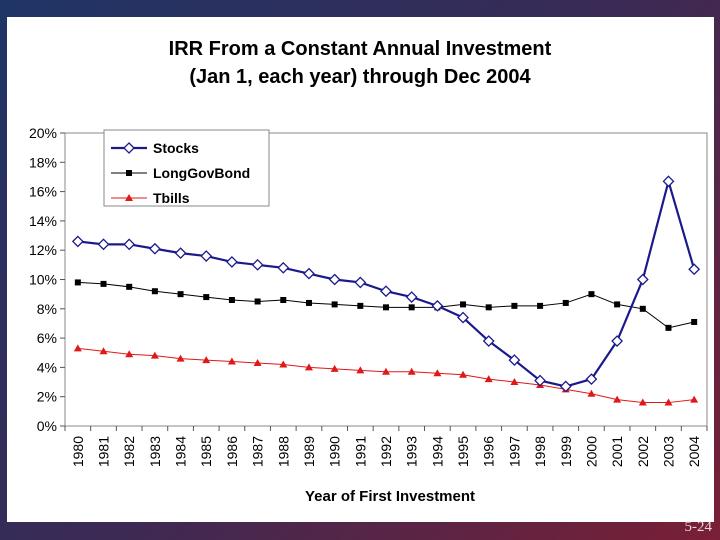 This screenshot has height=540, width=720. Describe the element at coordinates (412, 451) in the screenshot. I see `x-tick-label: 1993` at that location.